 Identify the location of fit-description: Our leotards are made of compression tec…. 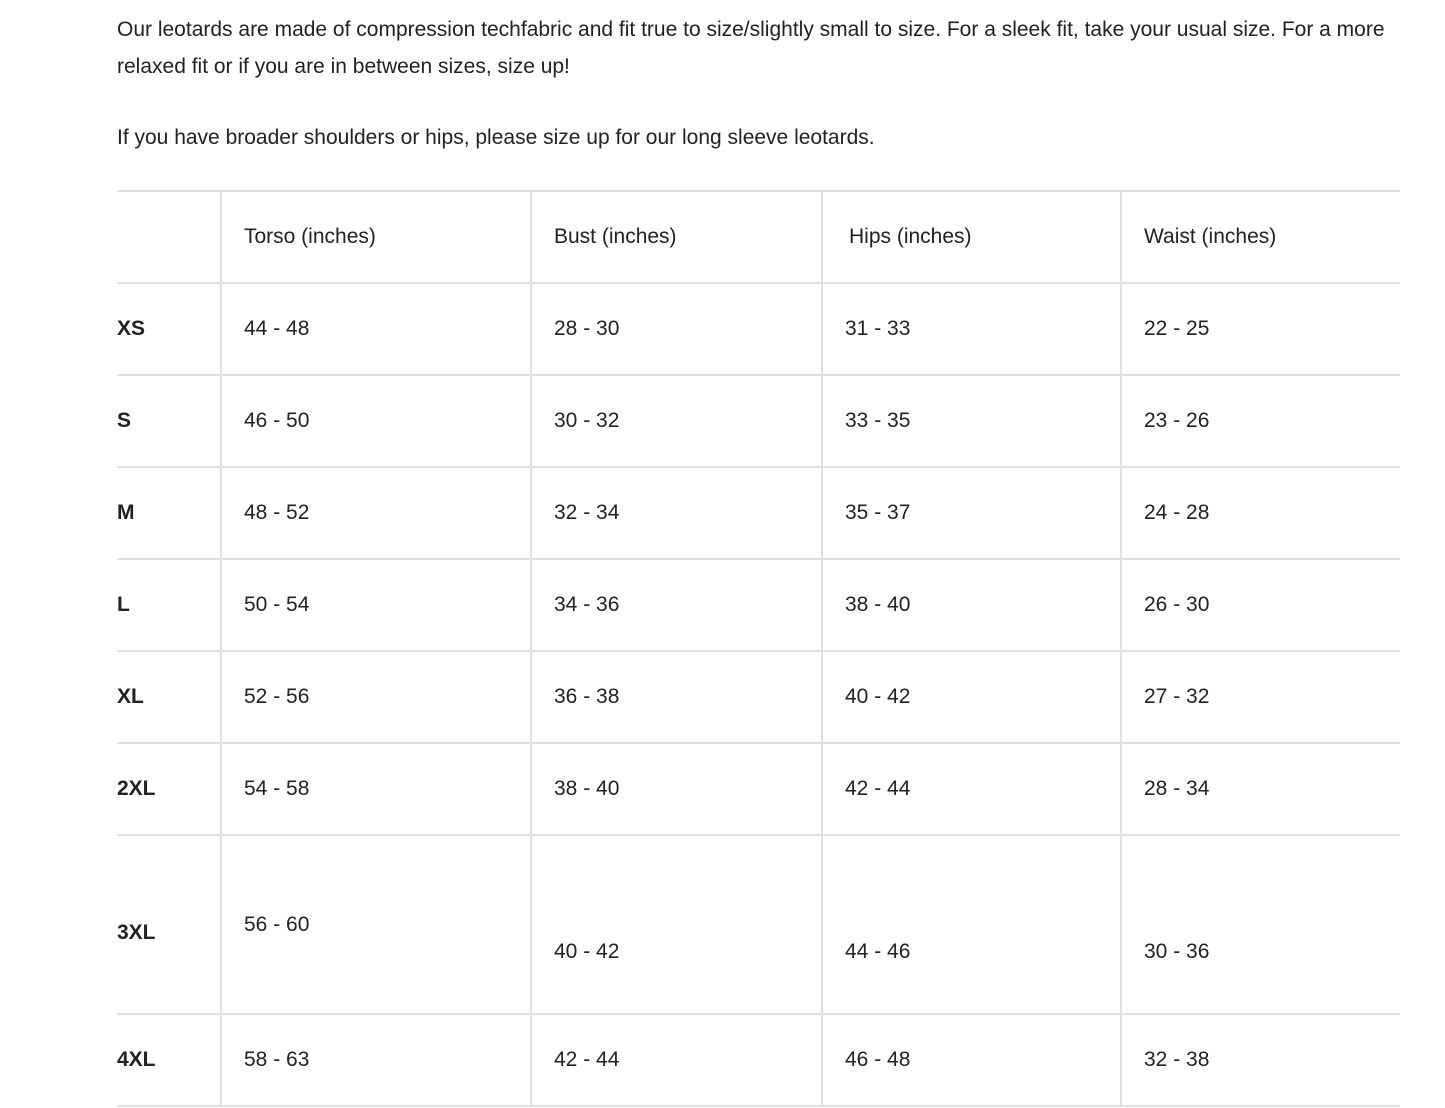
(751, 48).